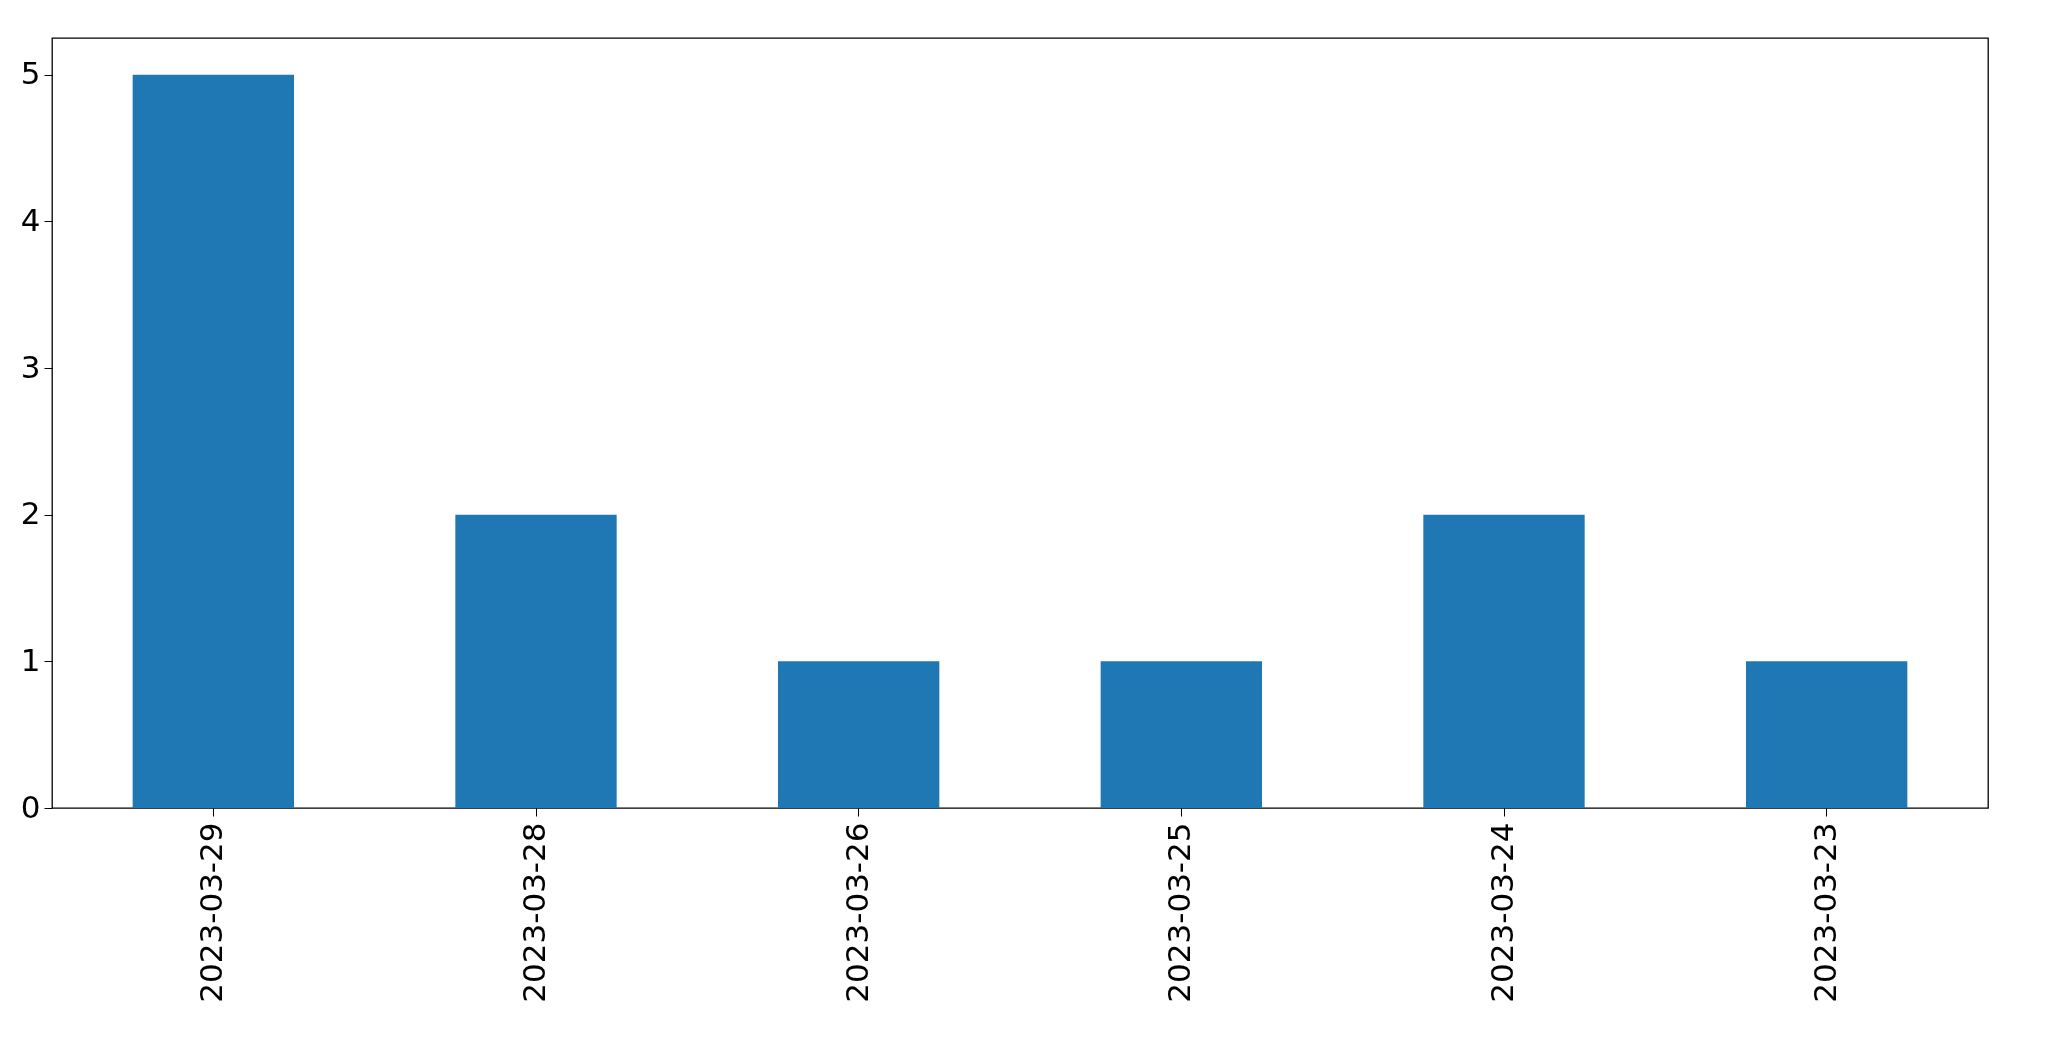 This screenshot has width=2049, height=1061. What do you see at coordinates (856, 912) in the screenshot?
I see `x-tick-label: 2023-03-26` at bounding box center [856, 912].